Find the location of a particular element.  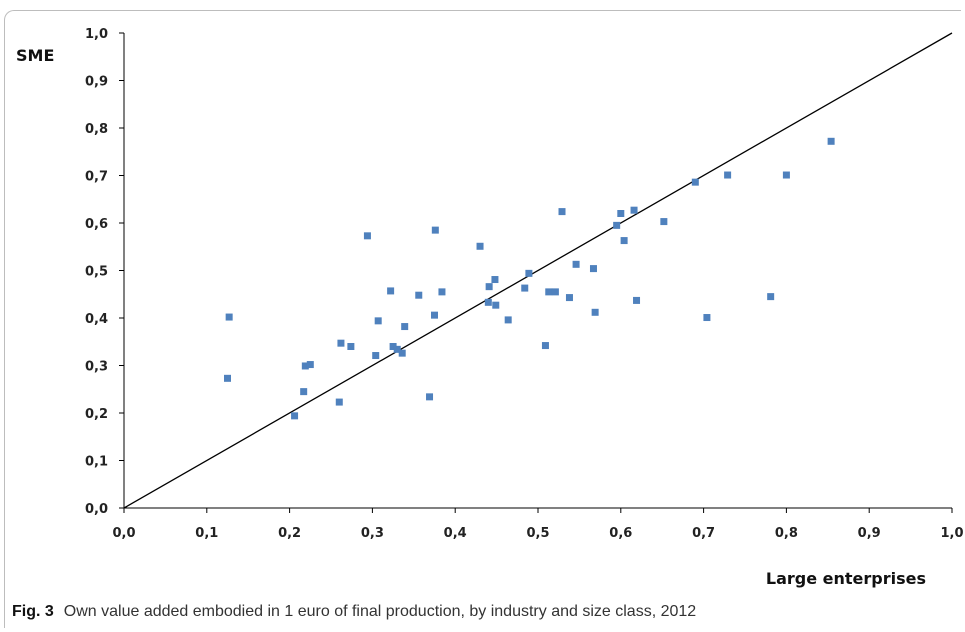

y-tick-label: 0,8 is located at coordinates (96, 129).